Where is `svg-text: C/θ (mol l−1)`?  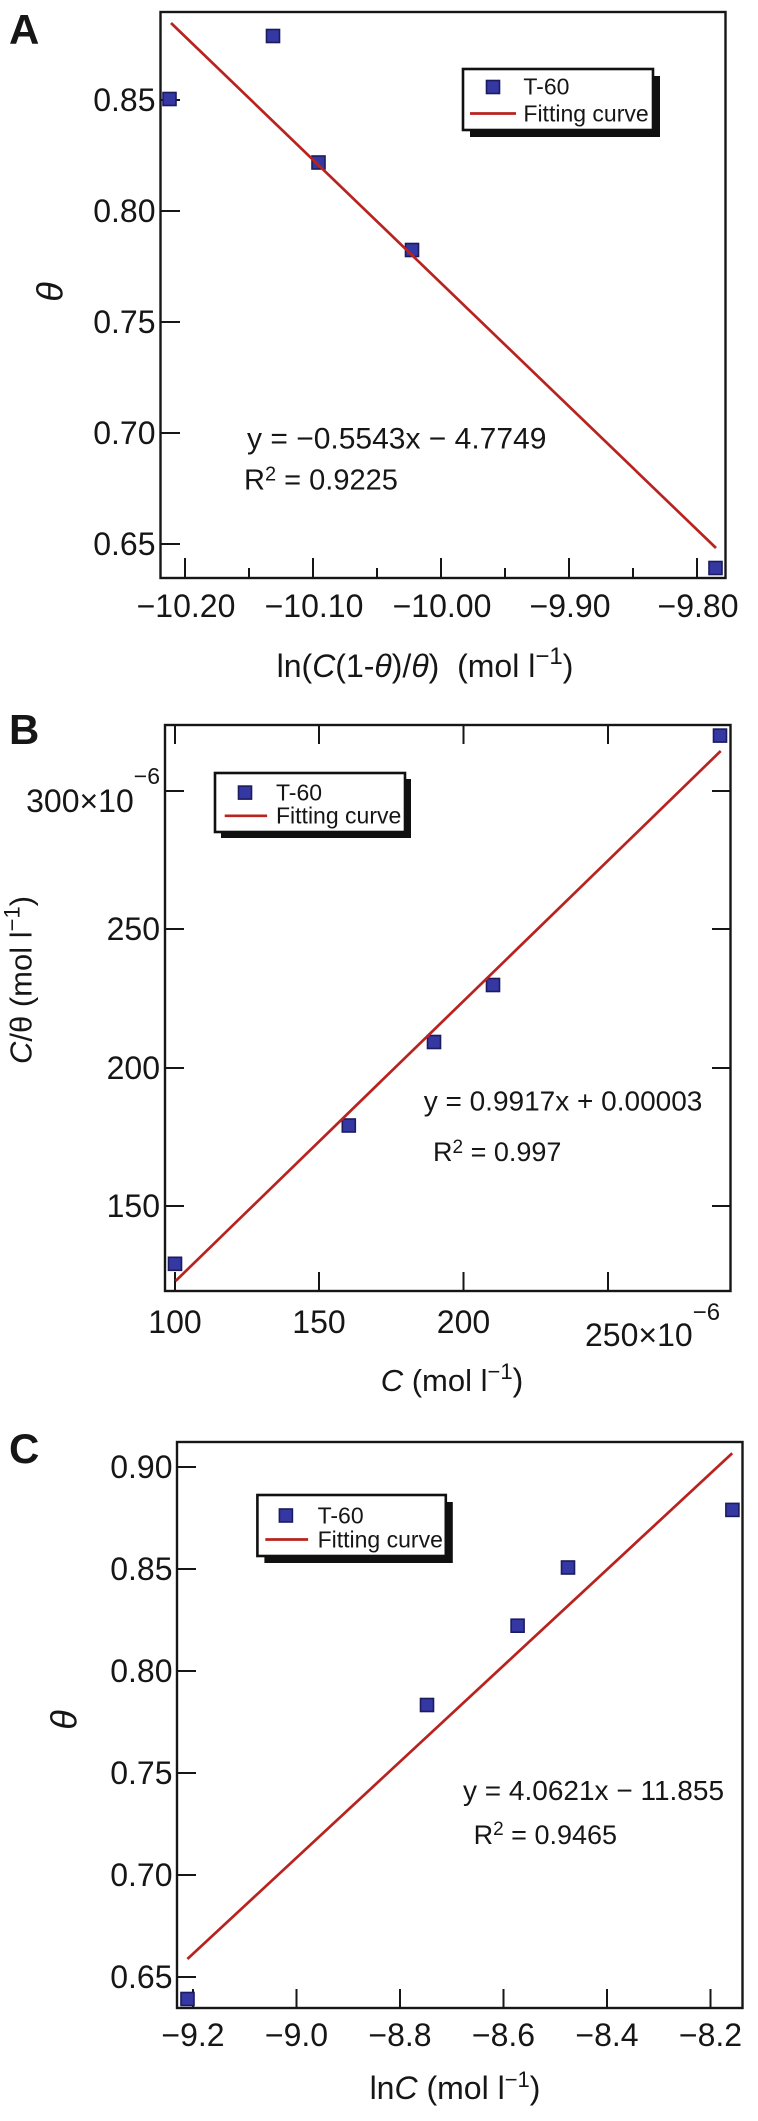
svg-text: C/θ (mol l−1) is located at coordinates (19, 980).